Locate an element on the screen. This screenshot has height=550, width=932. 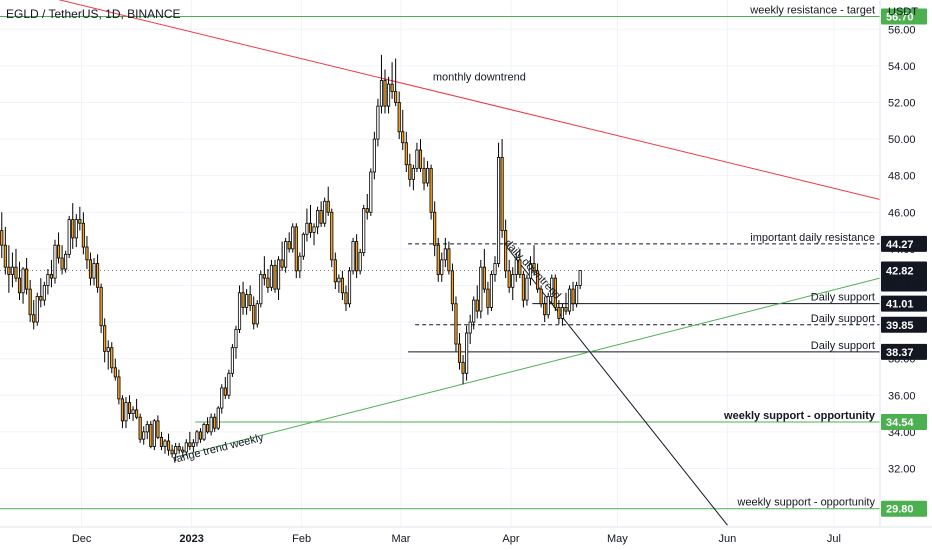
y-tick-label: 46.00 is located at coordinates (902, 213).